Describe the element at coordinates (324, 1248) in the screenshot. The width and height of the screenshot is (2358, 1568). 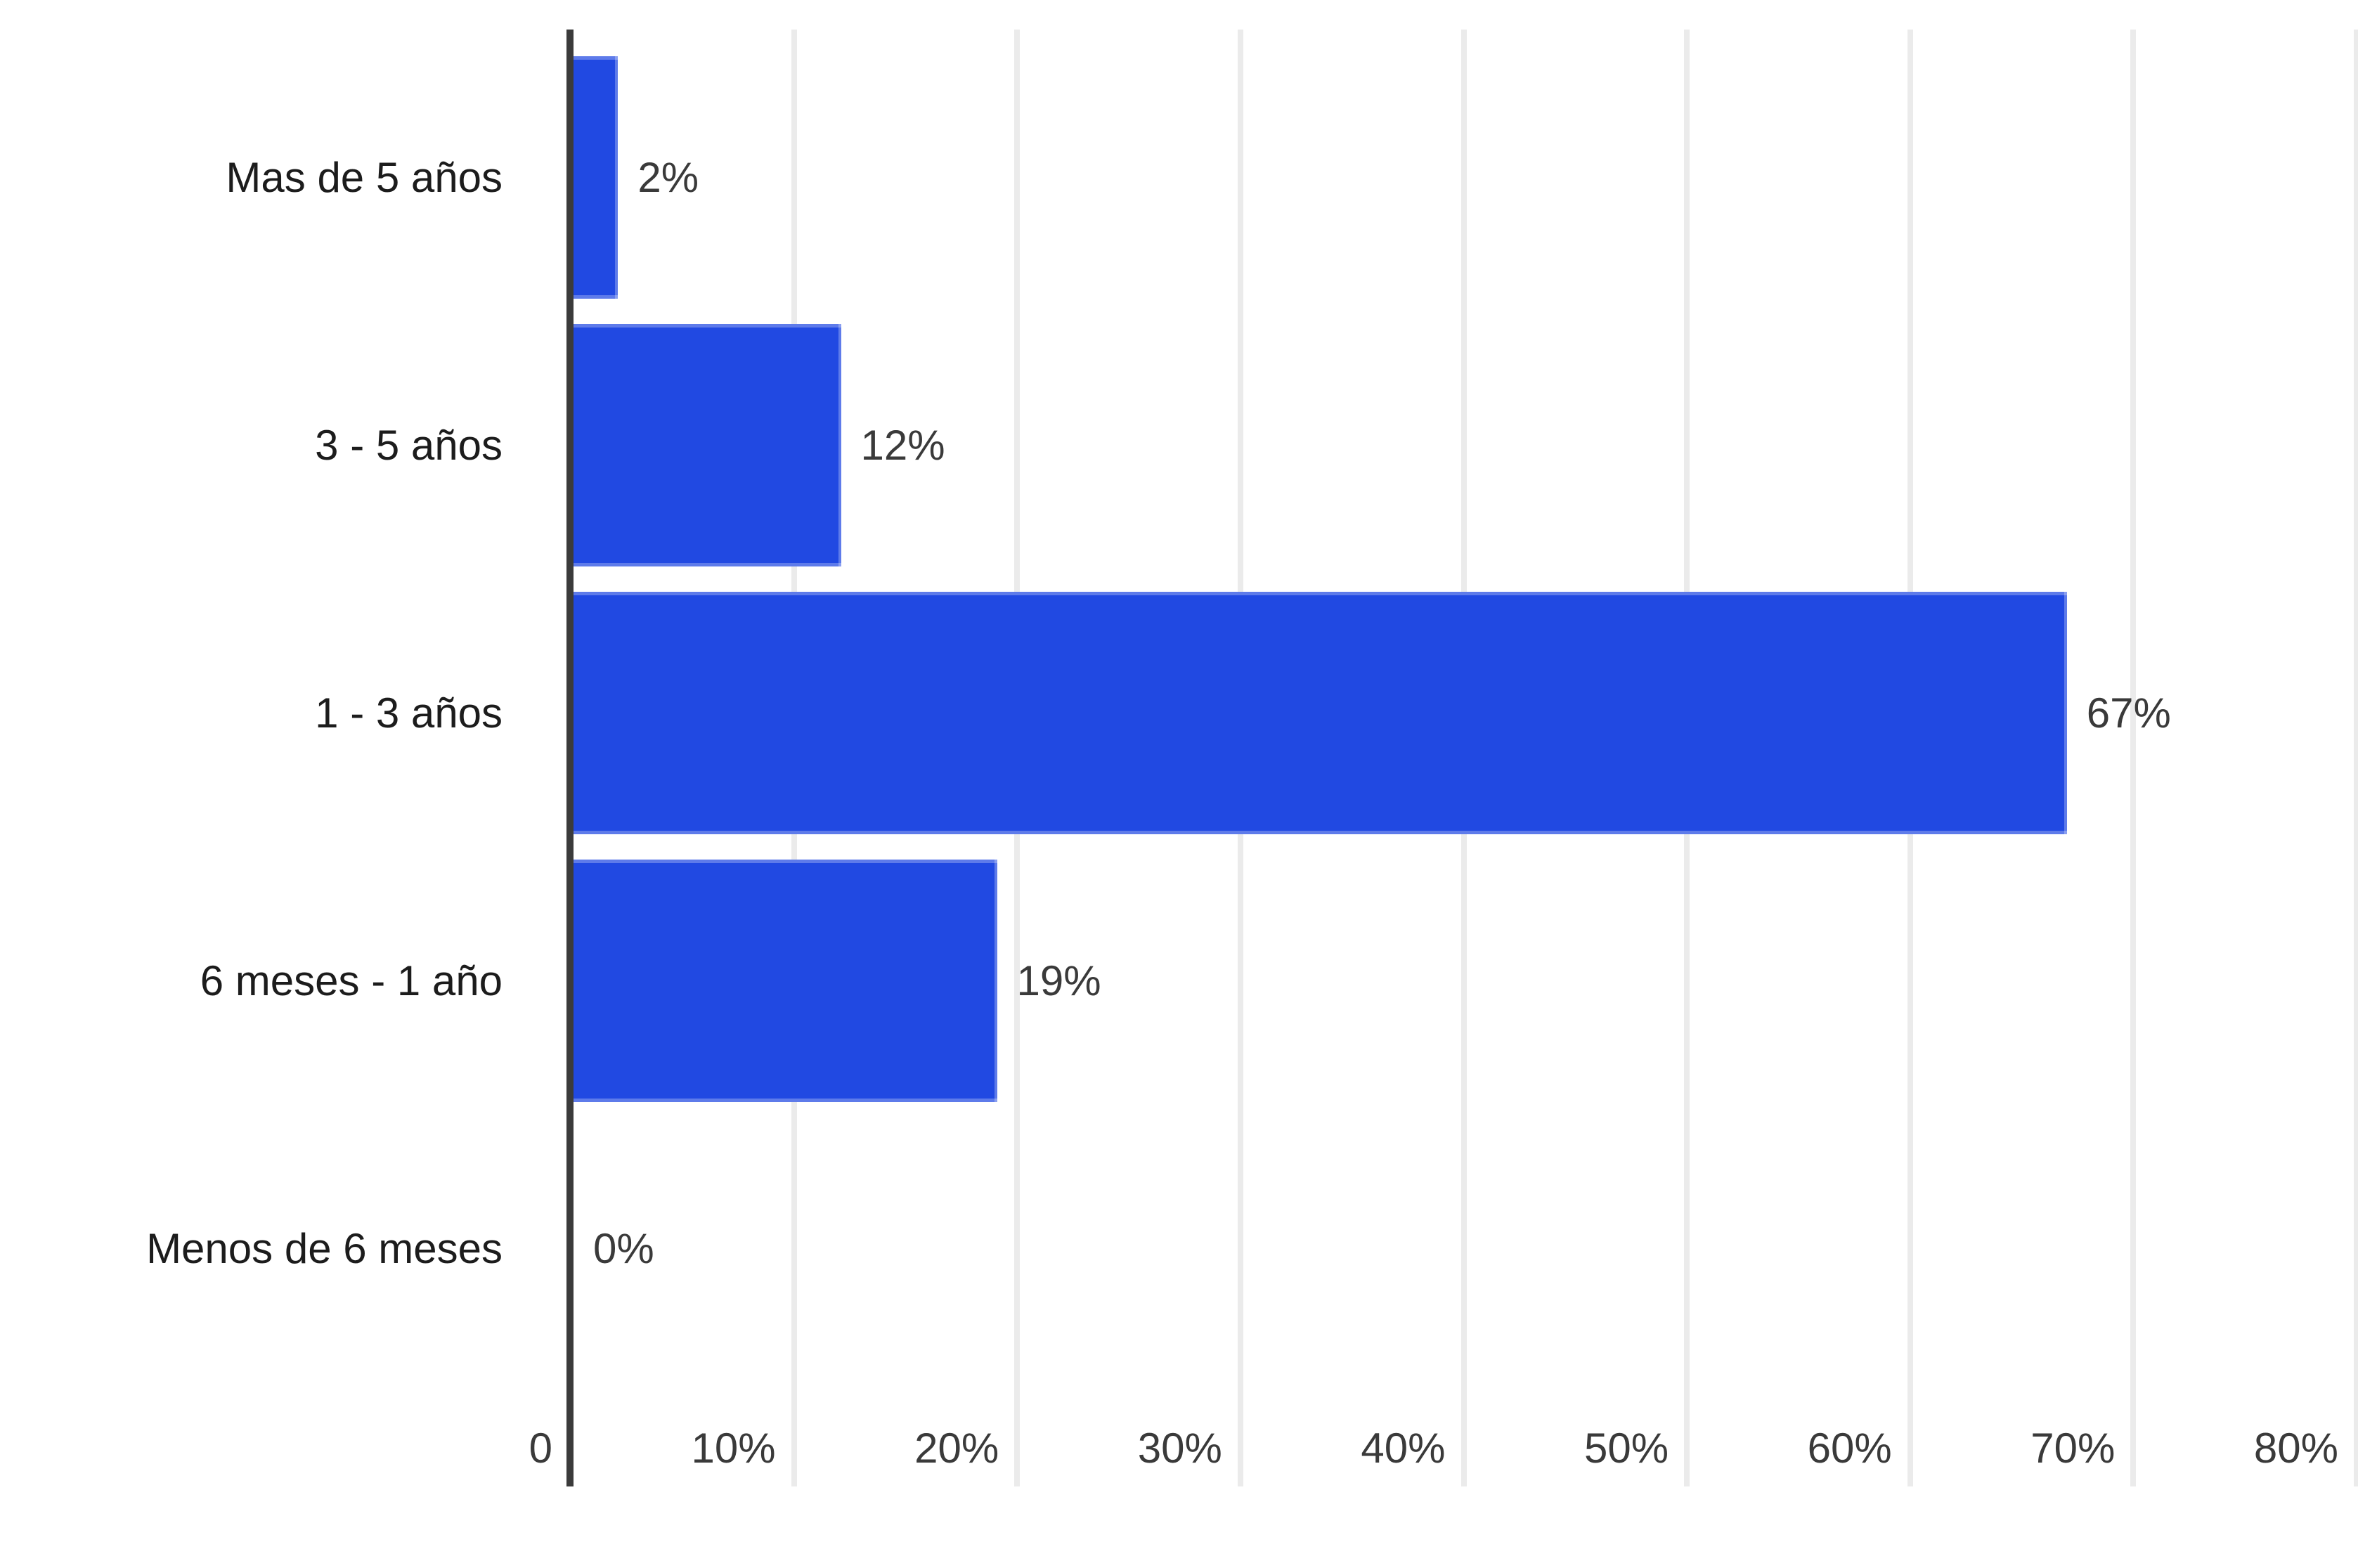
I see `category-label: Menos de 6 meses` at that location.